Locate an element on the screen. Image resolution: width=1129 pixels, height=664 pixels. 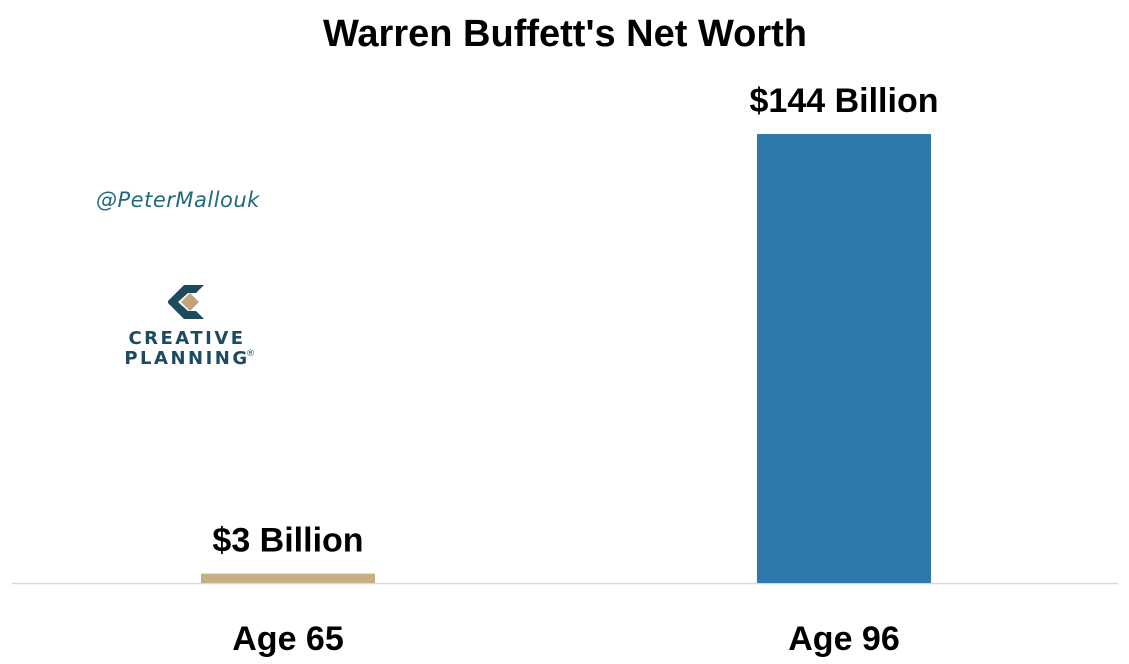
x-tick-labels-group: Age 65 Age 96 is located at coordinates (566, 639).